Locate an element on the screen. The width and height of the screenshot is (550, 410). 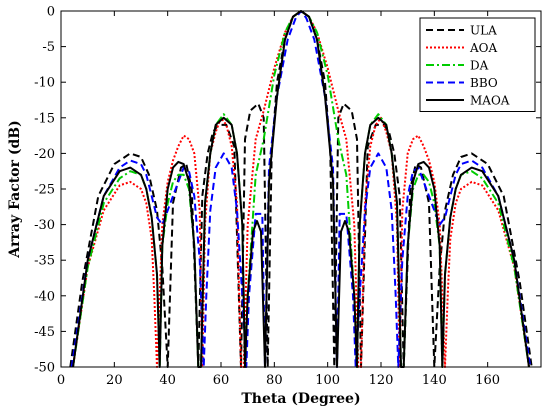
y-tick-label: -25 is located at coordinates (44, 190).